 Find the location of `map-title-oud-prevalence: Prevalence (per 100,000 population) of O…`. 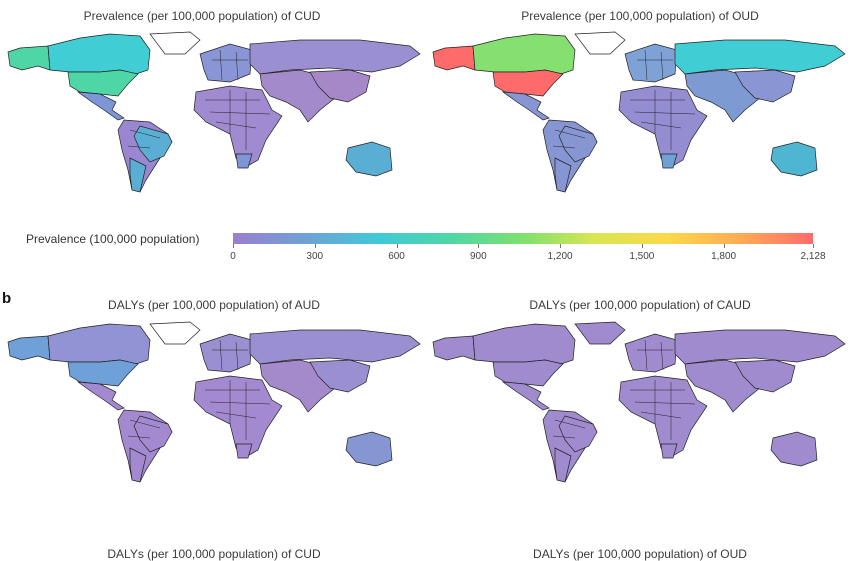

map-title-oud-prevalence: Prevalence (per 100,000 population) of O… is located at coordinates (640, 16).